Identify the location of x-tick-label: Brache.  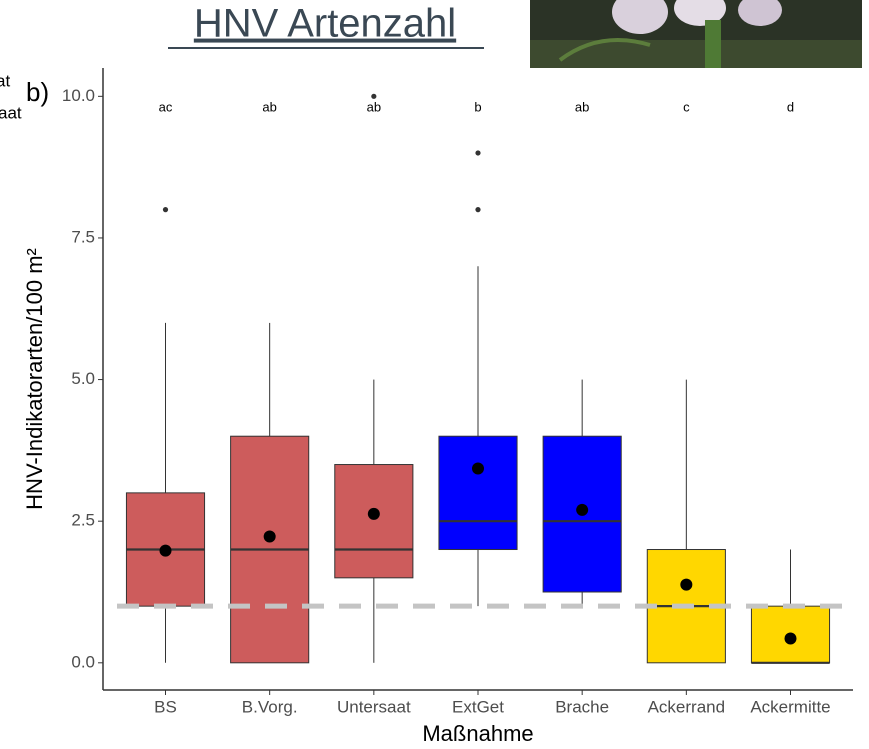
(582, 706).